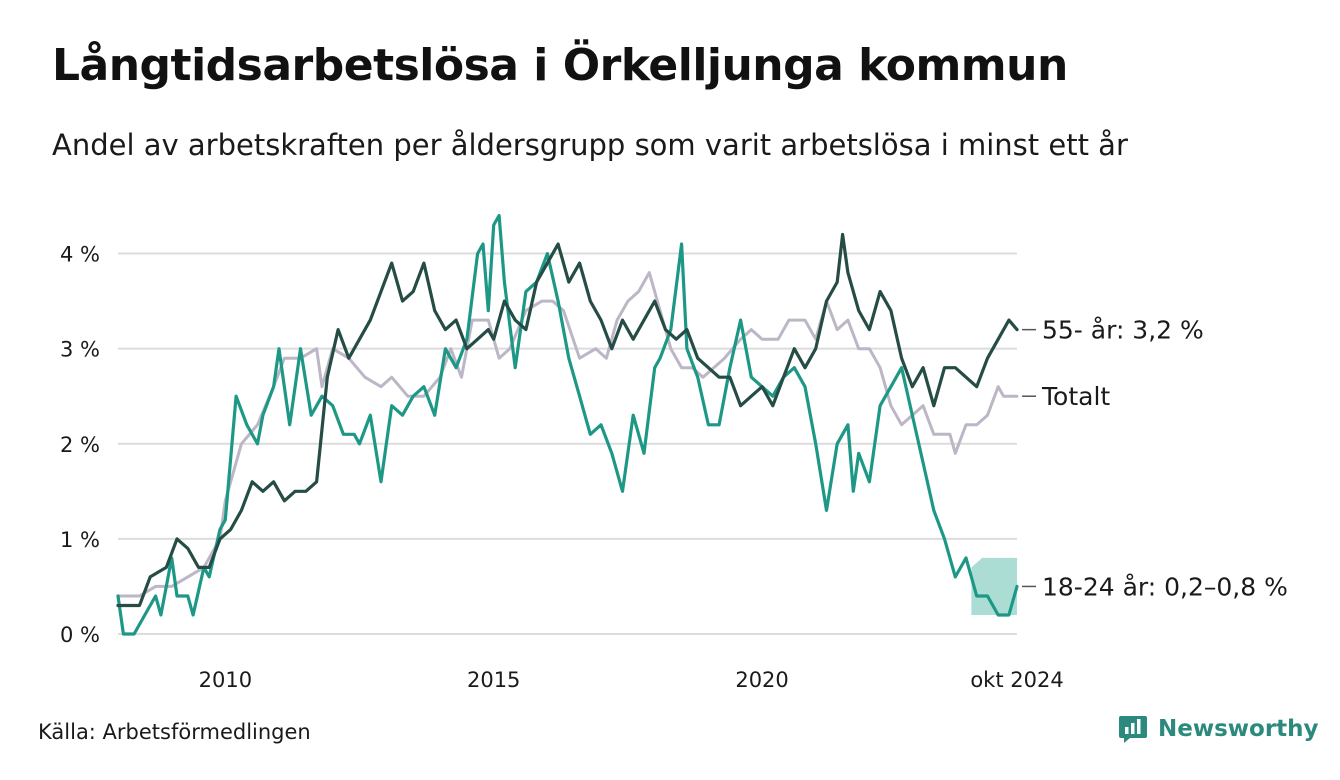  I want to click on page-title: Långtidsarbetslösa i Örkelljunga kommun, so click(560, 65).